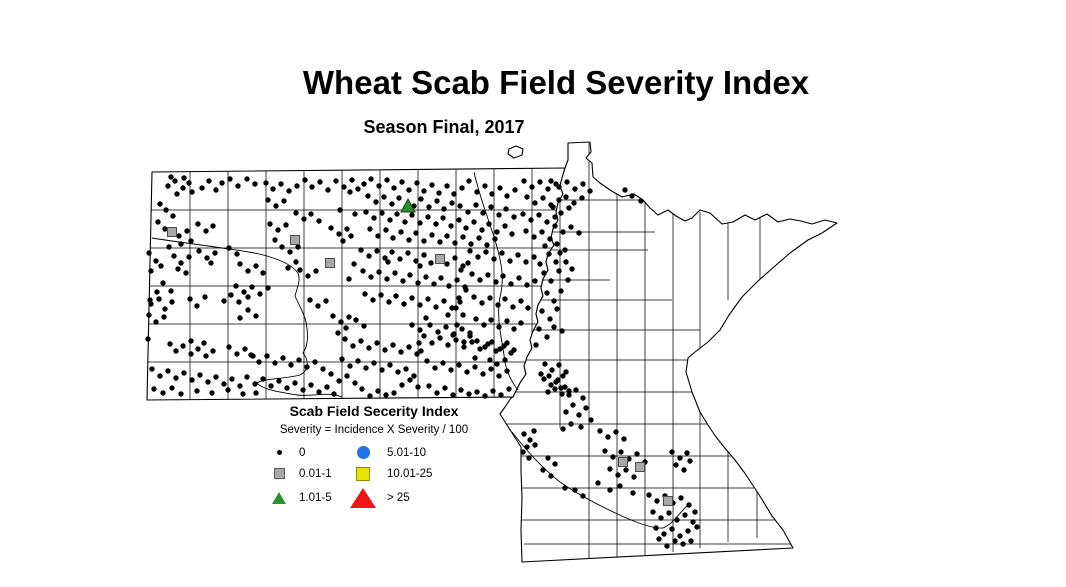 The height and width of the screenshot is (587, 1066). Describe the element at coordinates (515, 152) in the screenshot. I see `northwest-angle-islands-outline` at that location.